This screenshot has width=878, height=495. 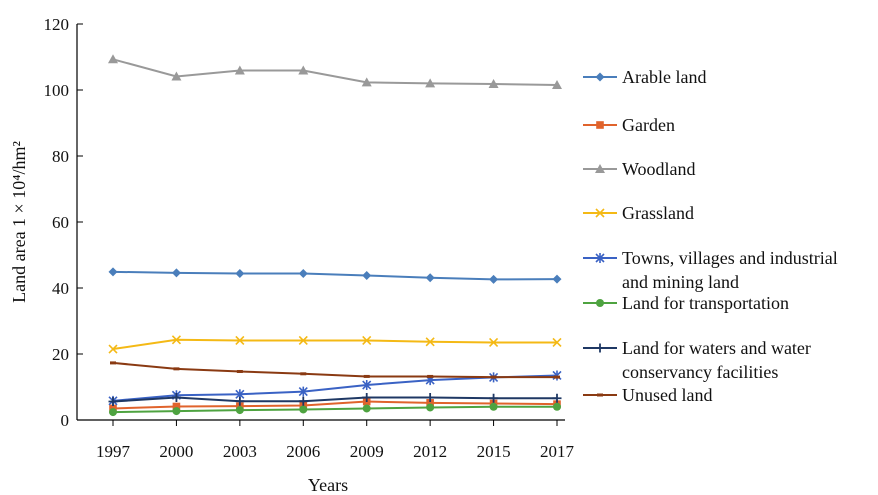 What do you see at coordinates (335, 370) in the screenshot?
I see `series-unused-land` at bounding box center [335, 370].